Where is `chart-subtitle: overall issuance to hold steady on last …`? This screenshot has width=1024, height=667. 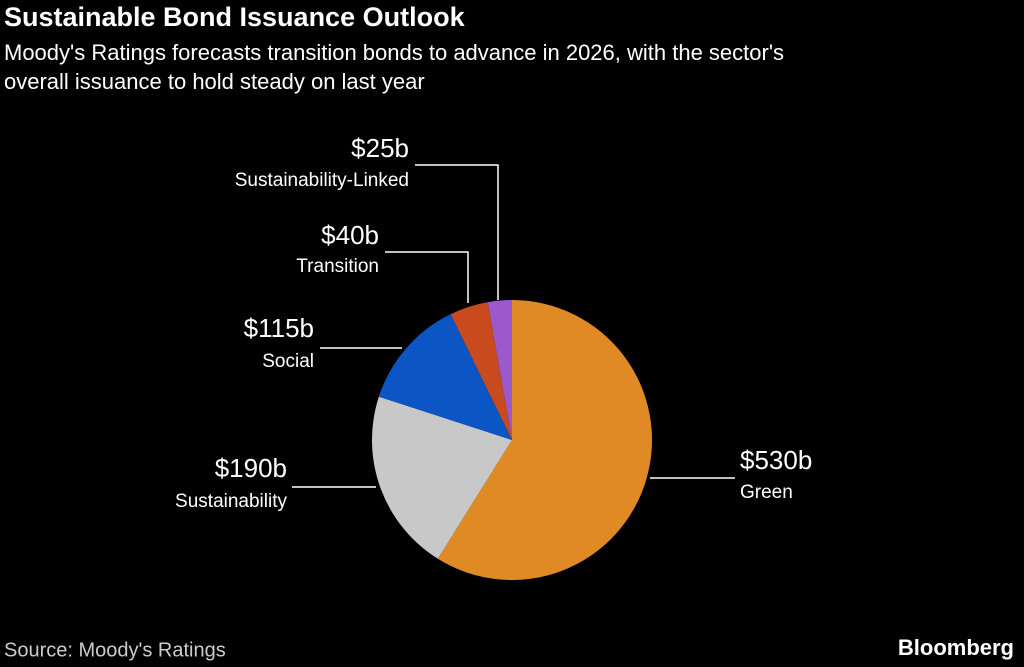
chart-subtitle: overall issuance to hold steady on last … is located at coordinates (214, 81).